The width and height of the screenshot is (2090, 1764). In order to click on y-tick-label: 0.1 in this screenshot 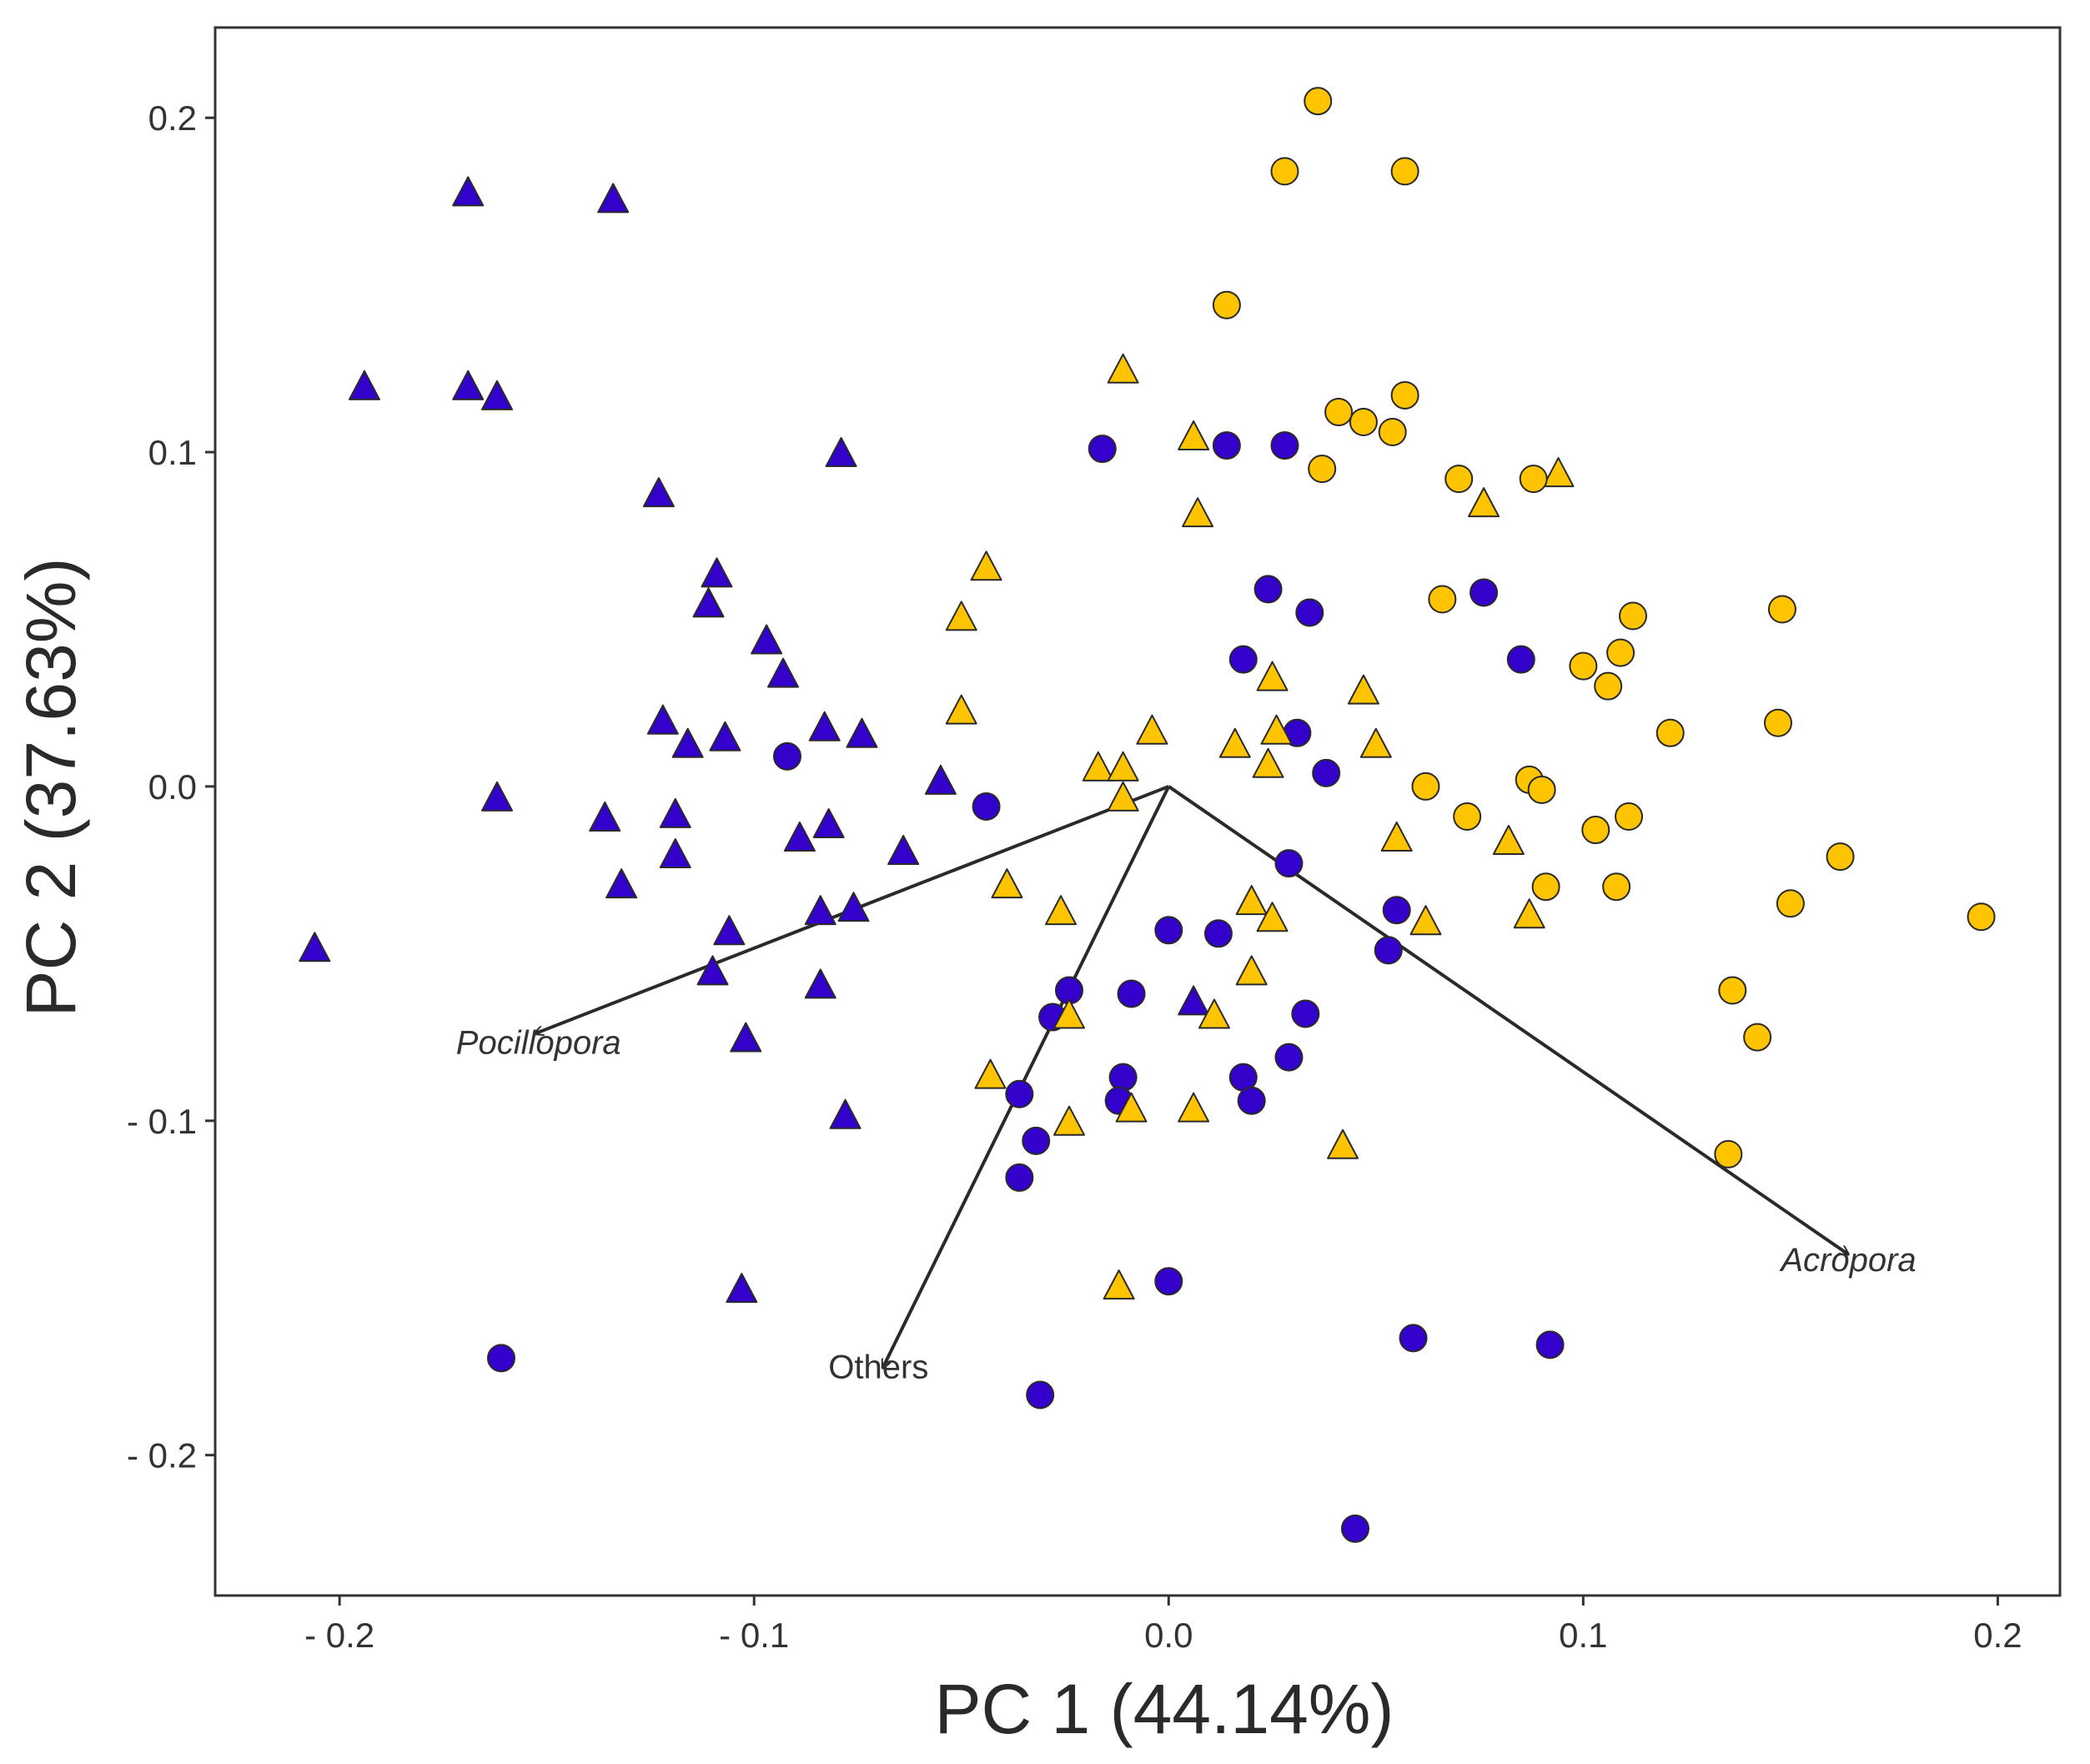, I will do `click(172, 453)`.